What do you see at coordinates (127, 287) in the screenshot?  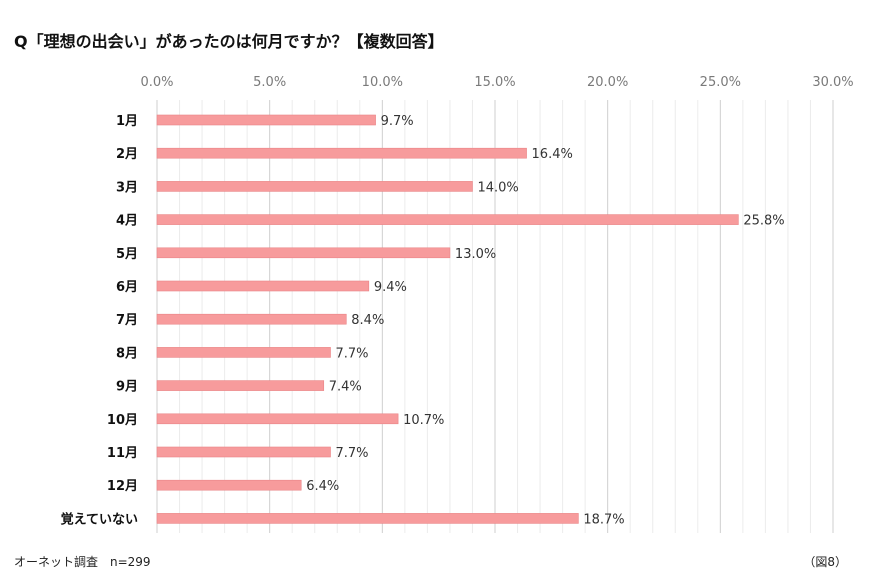 I see `category-label: 6月` at bounding box center [127, 287].